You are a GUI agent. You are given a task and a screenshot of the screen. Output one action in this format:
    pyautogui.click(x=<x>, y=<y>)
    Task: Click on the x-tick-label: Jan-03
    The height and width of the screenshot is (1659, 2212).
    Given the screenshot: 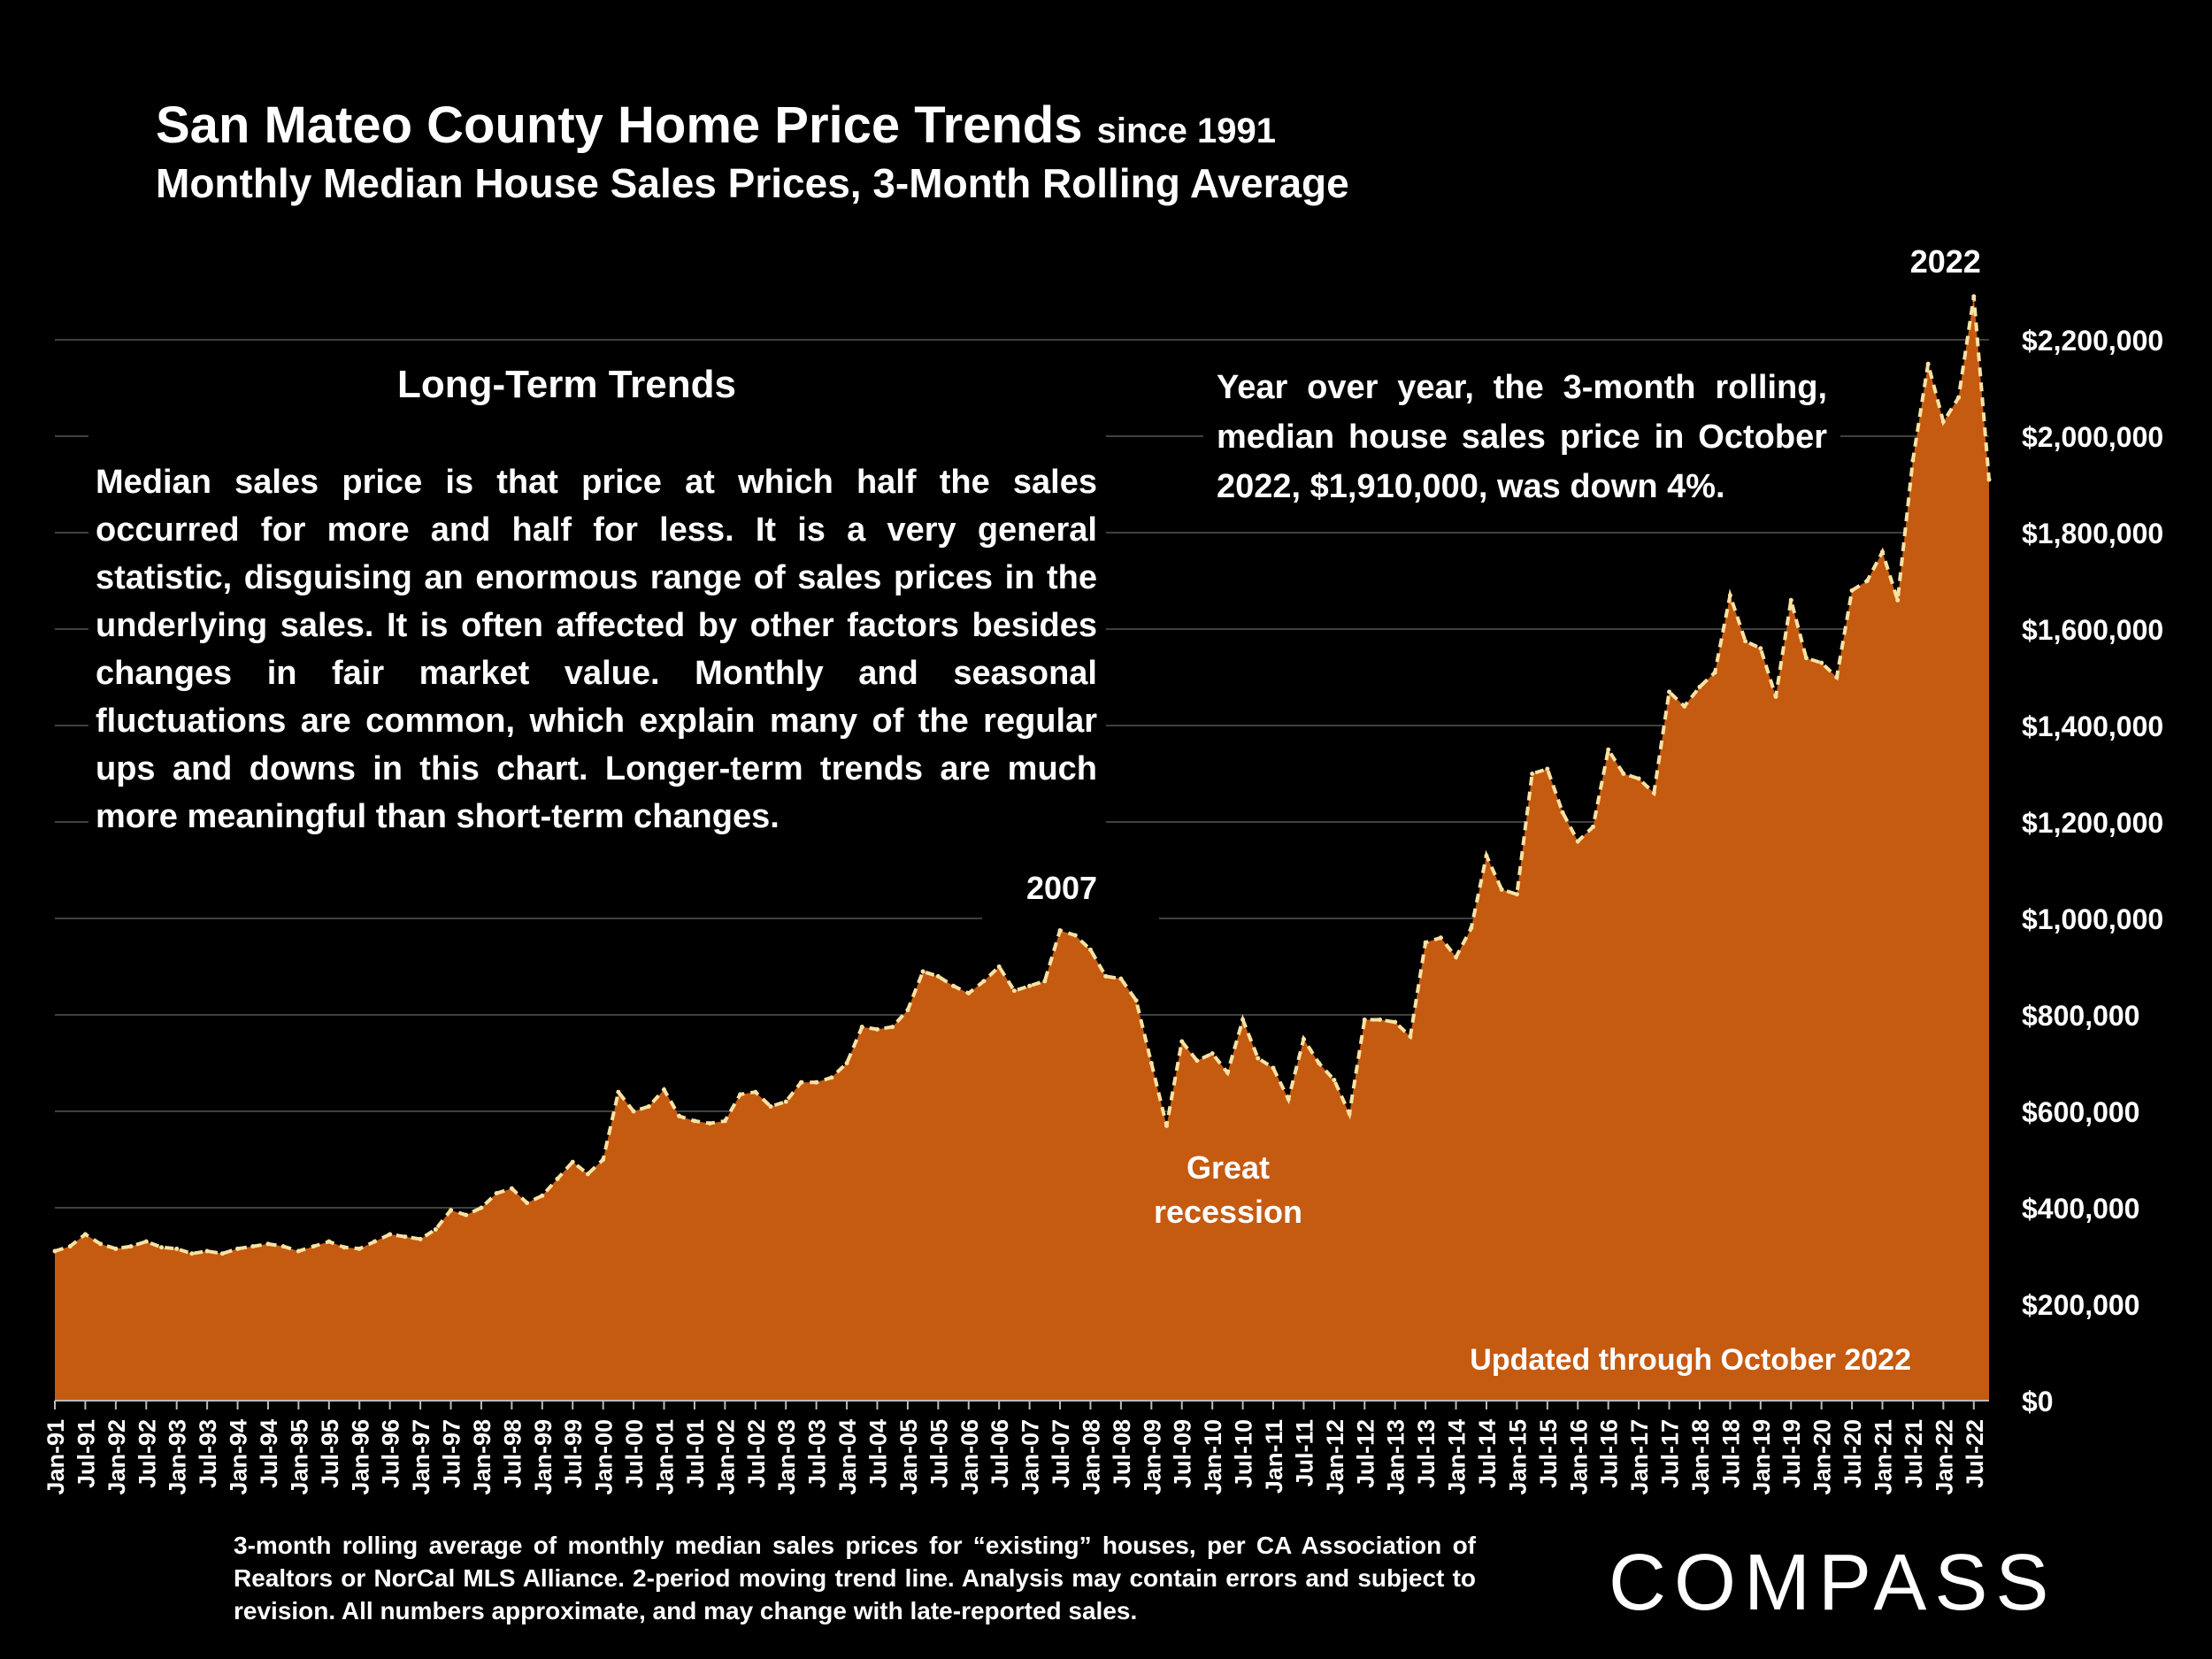 What is the action you would take?
    pyautogui.click(x=787, y=1457)
    